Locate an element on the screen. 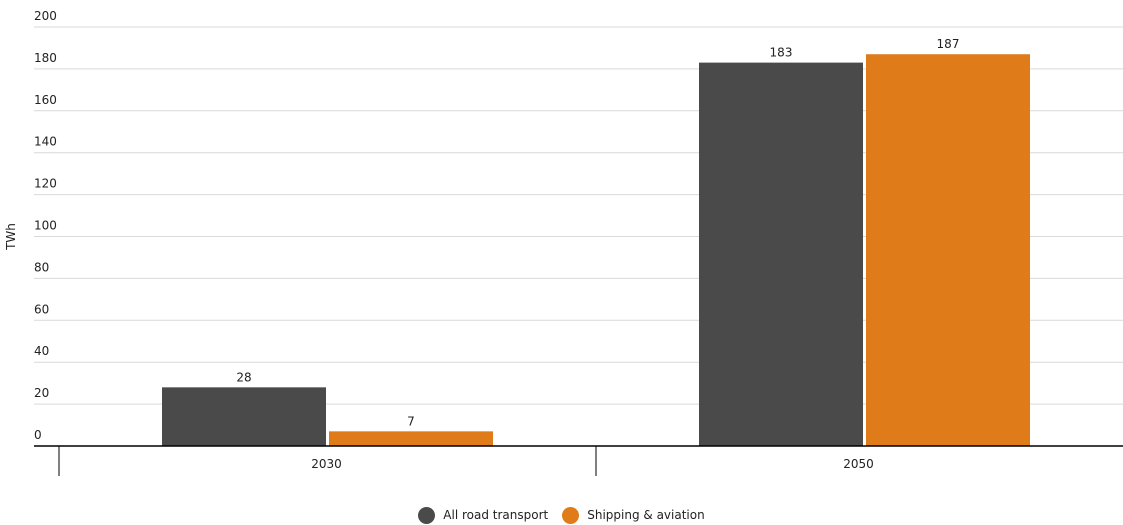 The height and width of the screenshot is (525, 1123). data-label: 183 is located at coordinates (781, 53).